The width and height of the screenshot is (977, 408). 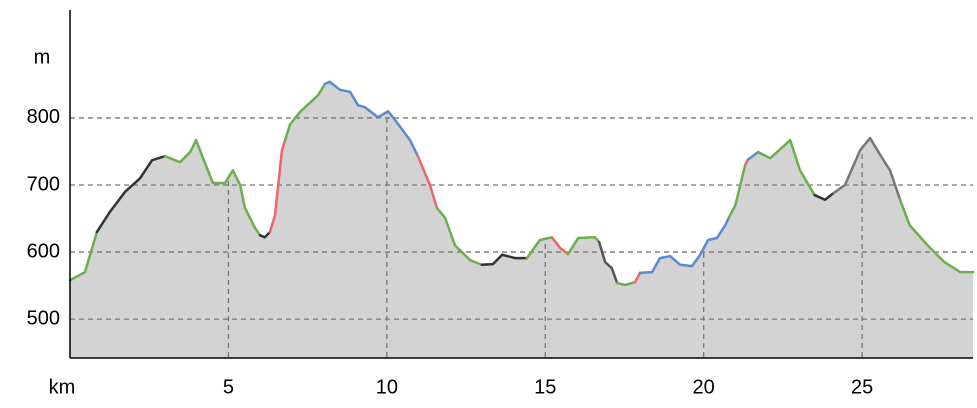 What do you see at coordinates (42, 57) in the screenshot?
I see `y-axis-label: m` at bounding box center [42, 57].